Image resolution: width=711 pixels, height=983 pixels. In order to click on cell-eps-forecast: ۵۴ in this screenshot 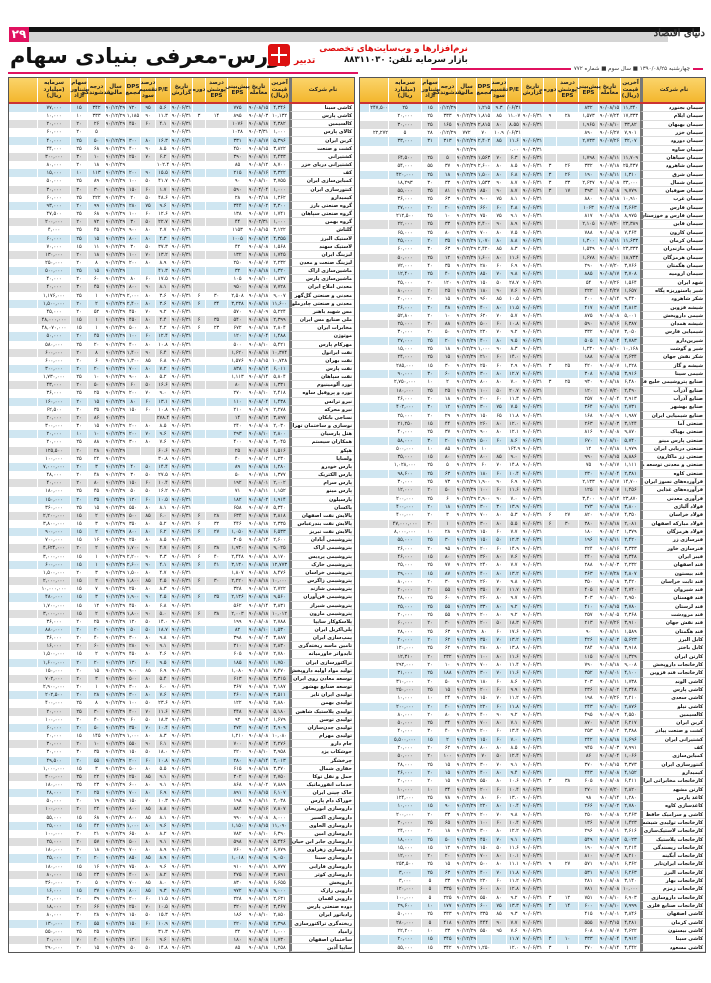, I will do `click(588, 282)`.